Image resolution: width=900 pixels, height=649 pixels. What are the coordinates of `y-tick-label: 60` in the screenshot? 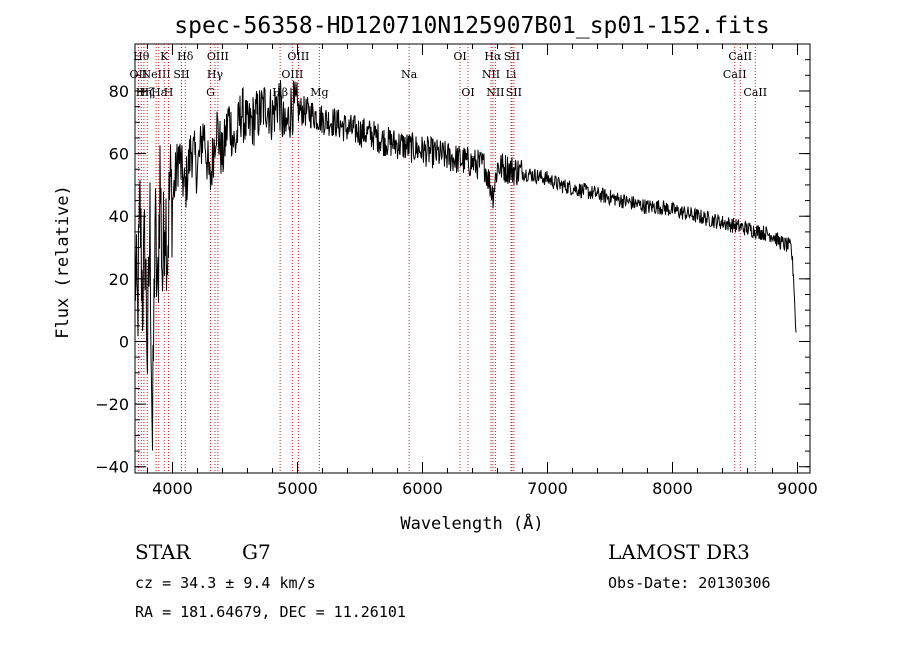 It's located at (119, 154).